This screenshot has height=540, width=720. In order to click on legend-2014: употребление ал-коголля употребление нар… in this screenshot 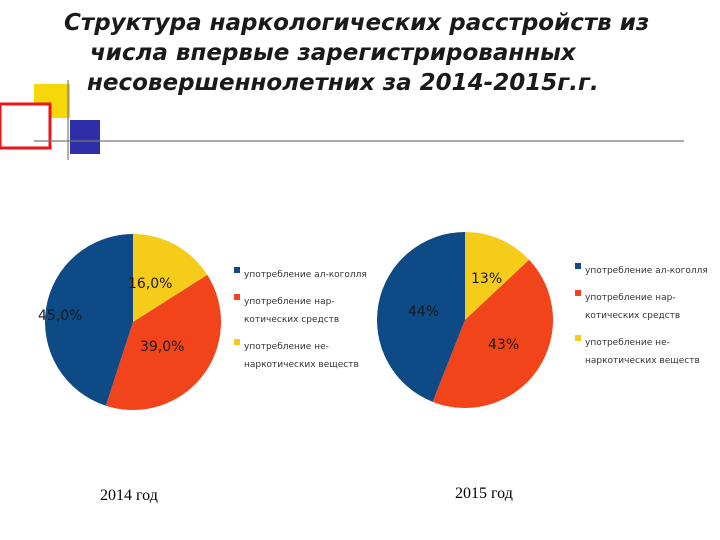, I will do `click(309, 322)`.